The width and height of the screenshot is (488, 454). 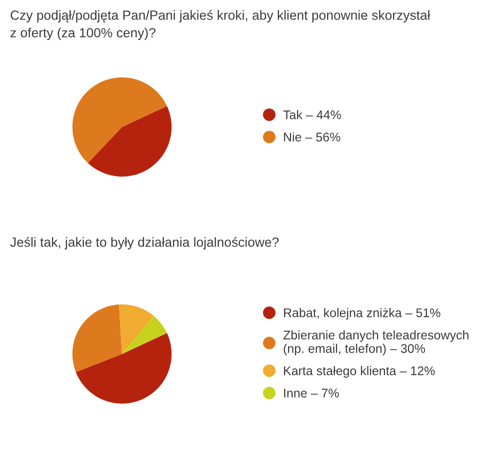 What do you see at coordinates (311, 393) in the screenshot?
I see `legend-label: Inne – 7%` at bounding box center [311, 393].